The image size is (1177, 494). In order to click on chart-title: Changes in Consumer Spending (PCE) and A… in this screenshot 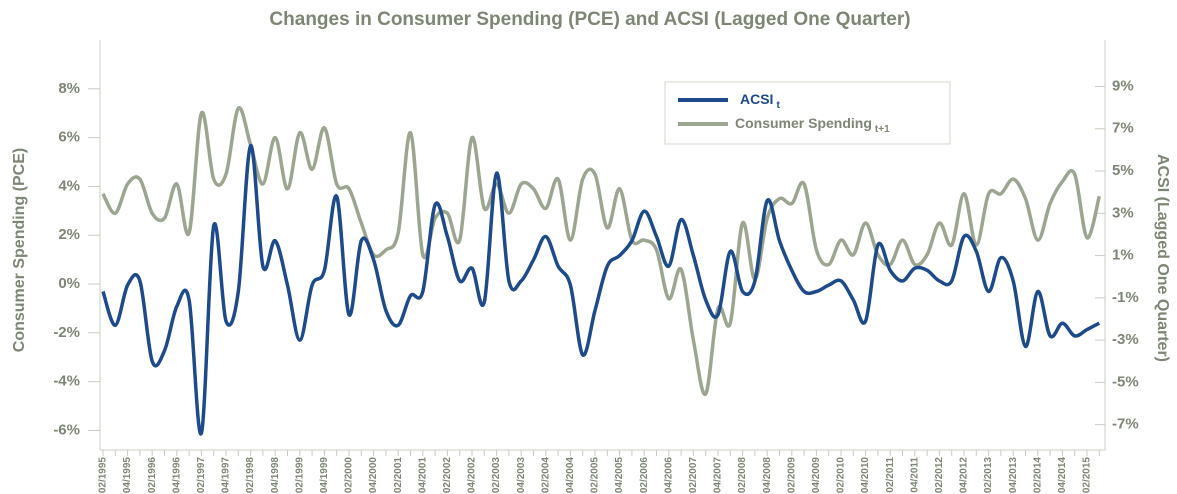, I will do `click(589, 19)`.